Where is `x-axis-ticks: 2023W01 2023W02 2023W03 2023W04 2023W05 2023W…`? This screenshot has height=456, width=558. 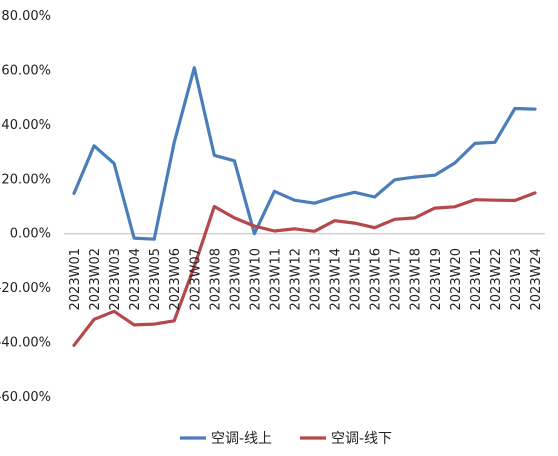 x-axis-ticks: 2023W01 2023W02 2023W03 2023W04 2023W05 2023W… is located at coordinates (306, 279).